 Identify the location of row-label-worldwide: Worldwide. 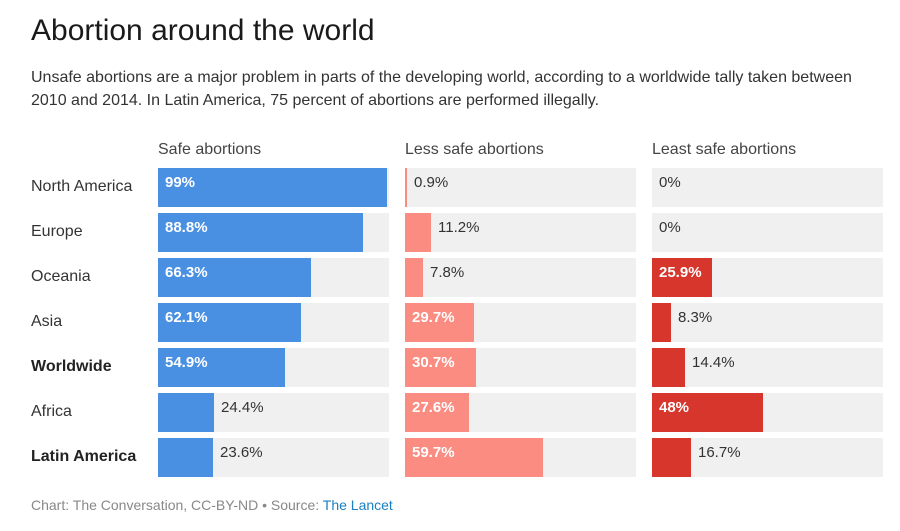
(71, 366).